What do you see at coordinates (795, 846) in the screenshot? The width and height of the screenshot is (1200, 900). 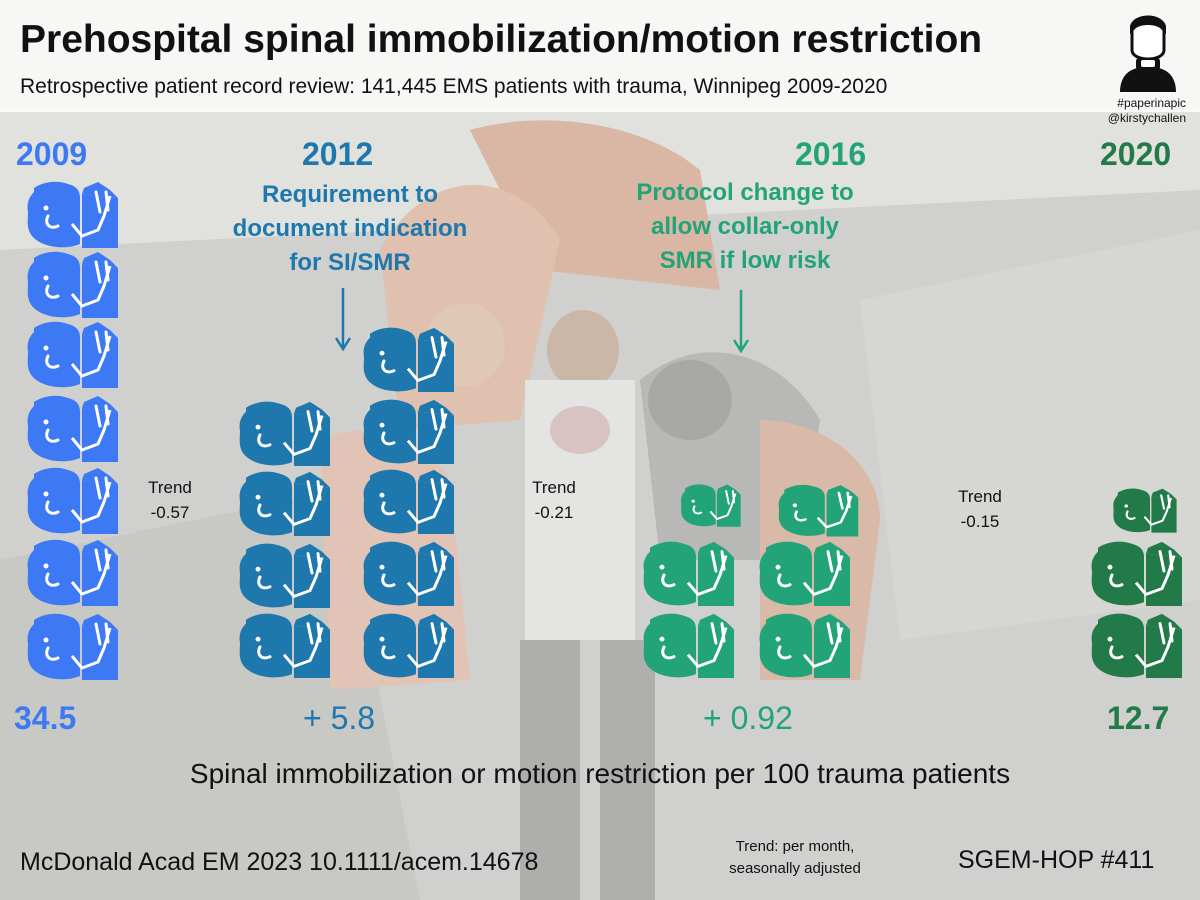 I see `trend-definition-line: Trend: per month,` at bounding box center [795, 846].